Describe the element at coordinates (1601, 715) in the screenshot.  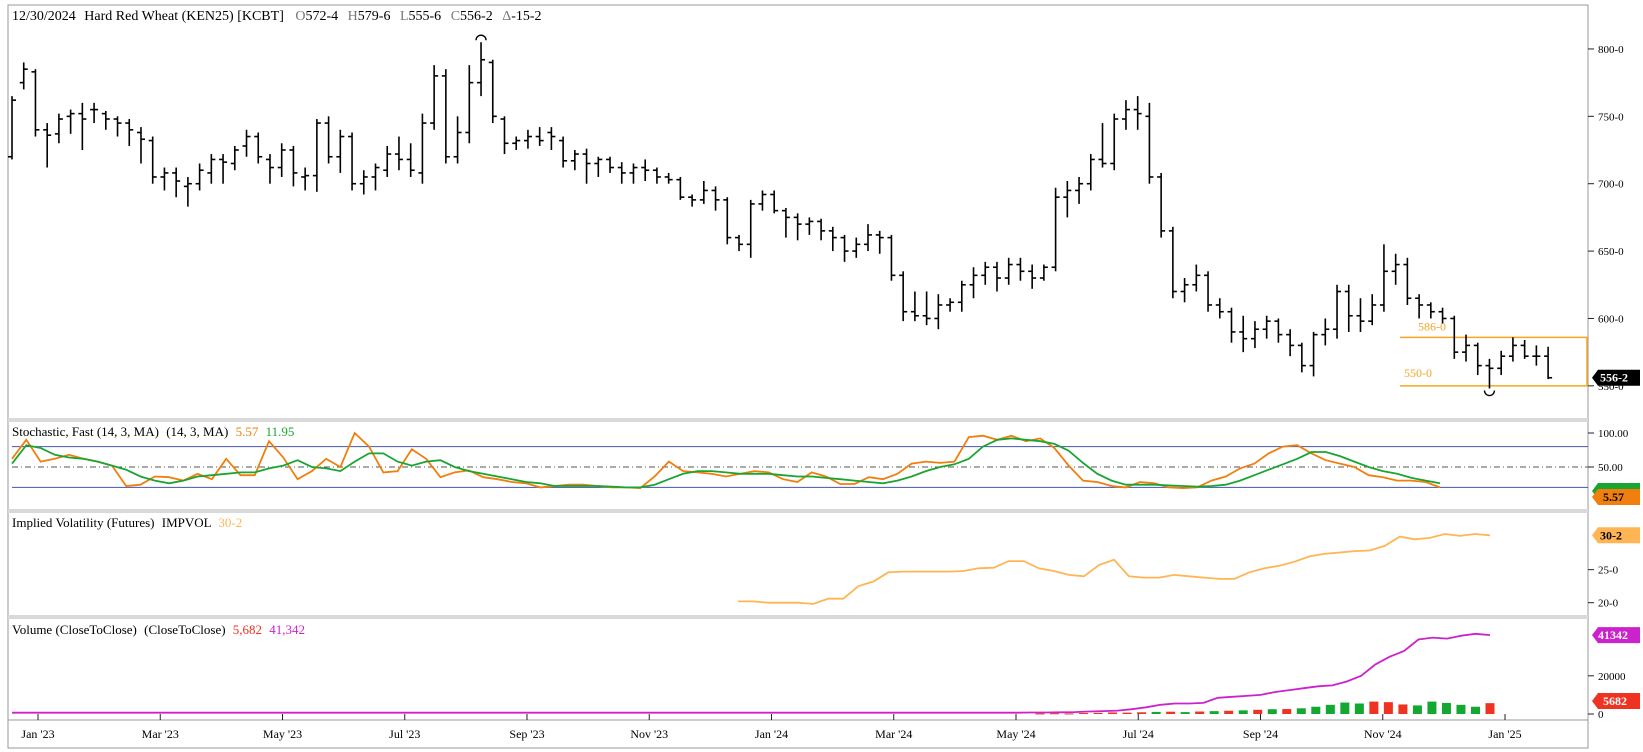
I see `volume-tick-label: 0` at that location.